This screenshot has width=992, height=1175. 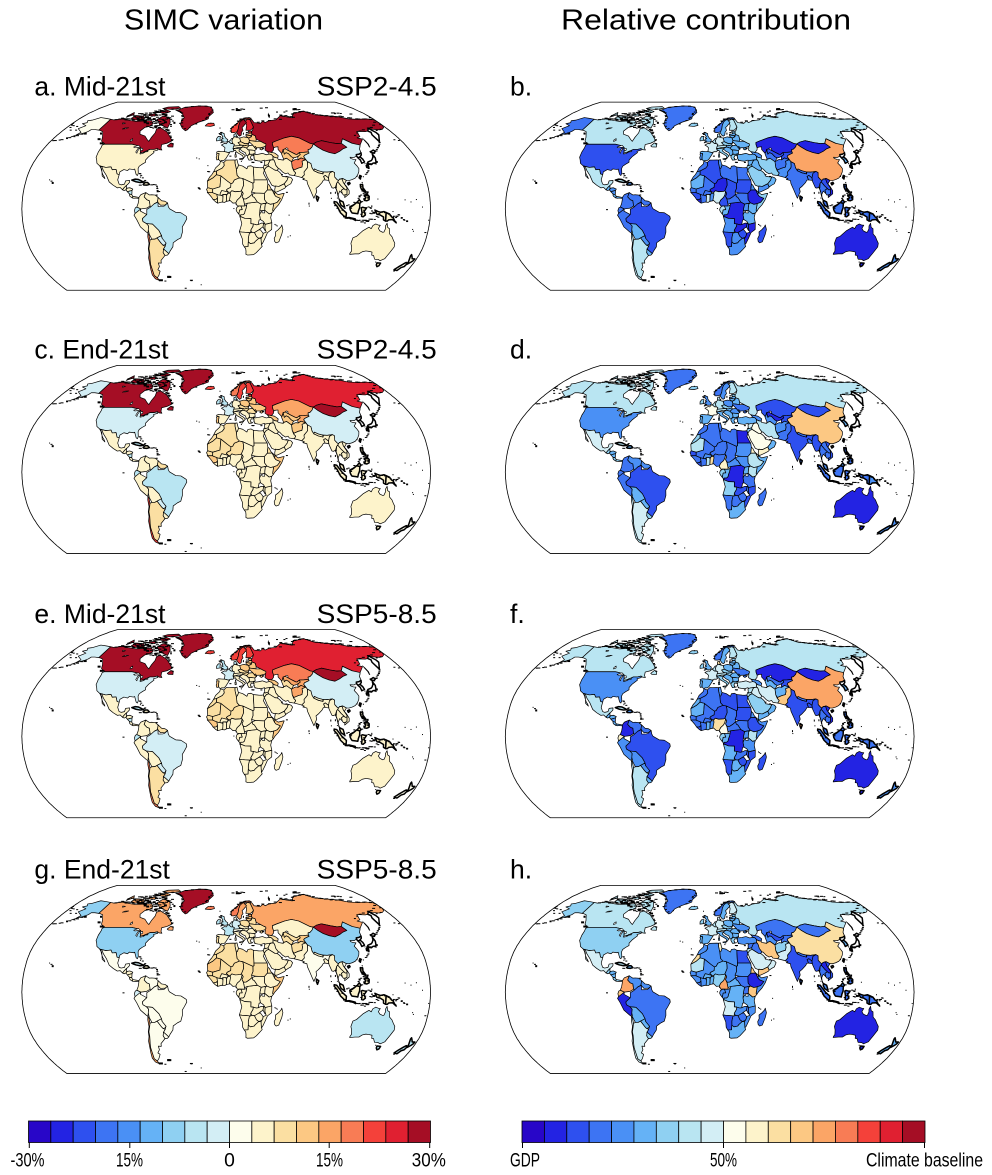 I want to click on svg-text: f., so click(x=517, y=614).